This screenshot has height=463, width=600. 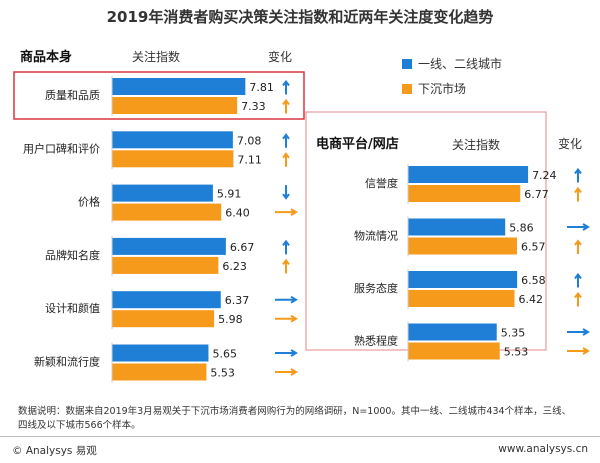 I want to click on right-panel-title: 电商平台/网店, so click(x=357, y=144).